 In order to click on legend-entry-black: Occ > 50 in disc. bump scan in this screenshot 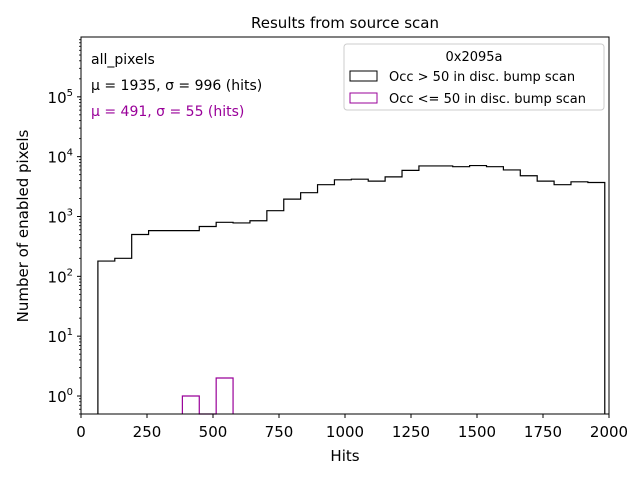, I will do `click(482, 77)`.